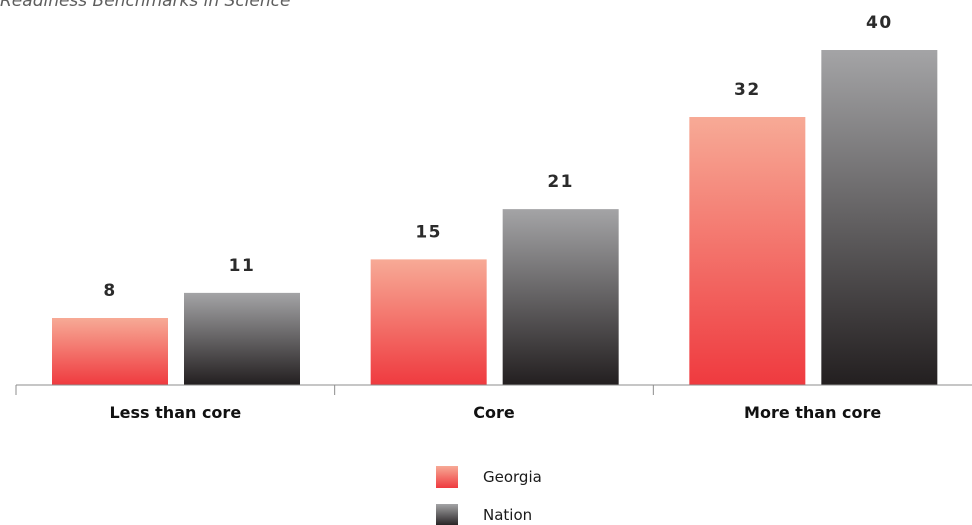  I want to click on bar-nation-more-than-core, so click(879, 217).